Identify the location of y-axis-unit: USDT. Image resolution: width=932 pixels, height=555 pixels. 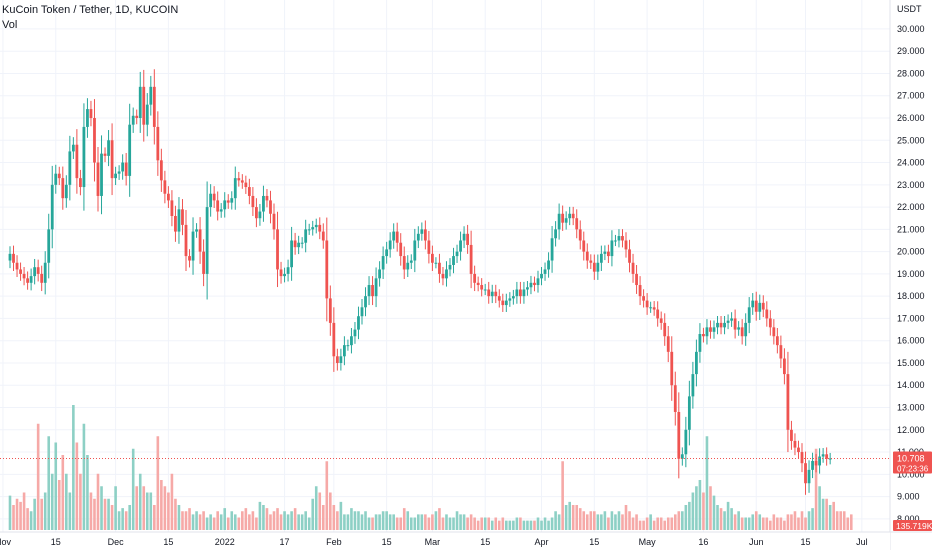
(909, 9).